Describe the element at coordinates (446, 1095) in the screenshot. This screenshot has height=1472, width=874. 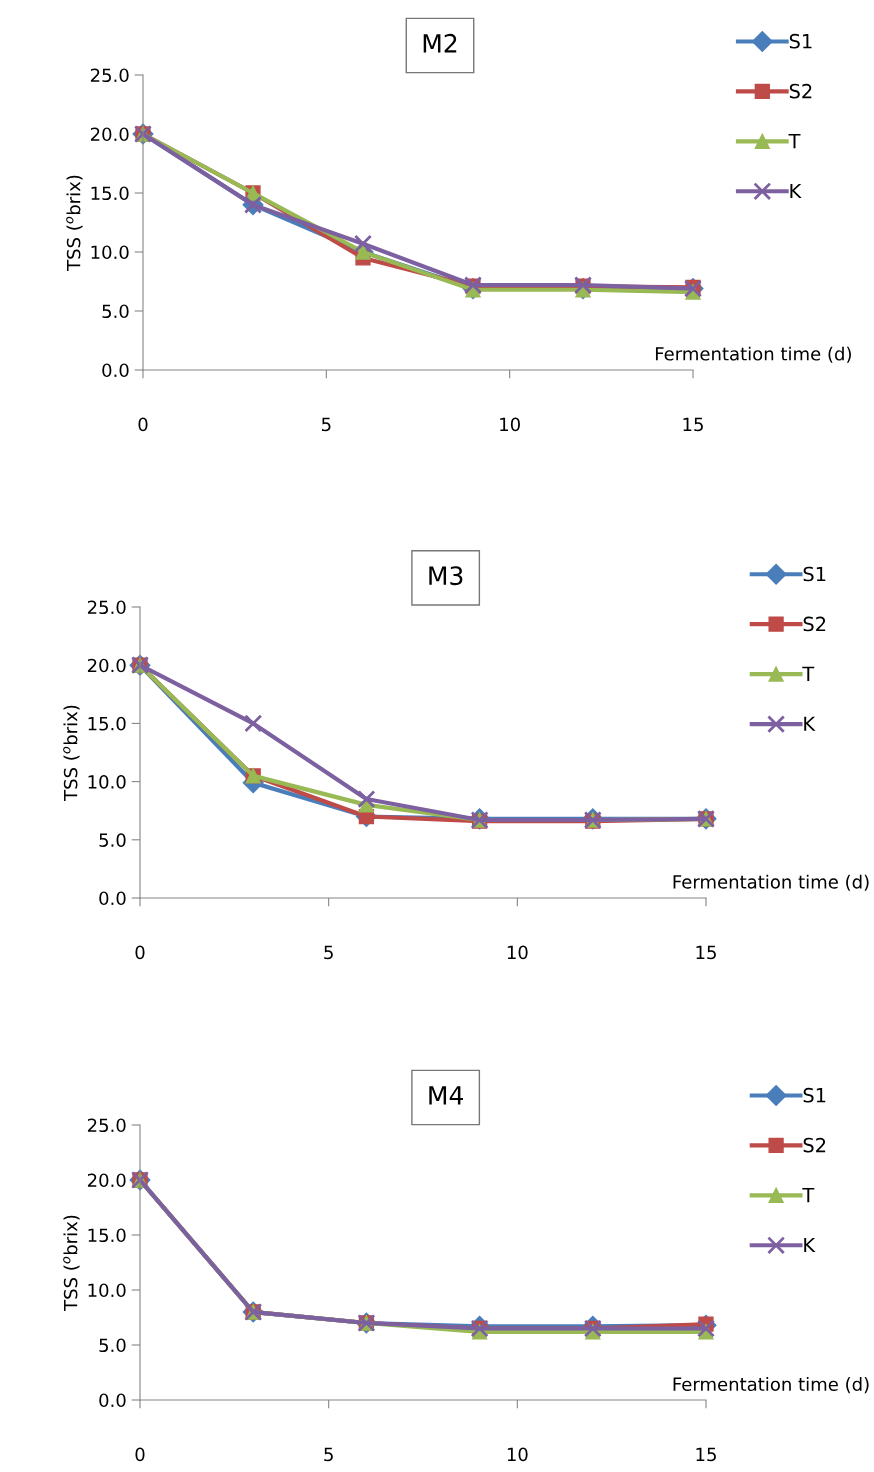
I see `chart-title: M4` at that location.